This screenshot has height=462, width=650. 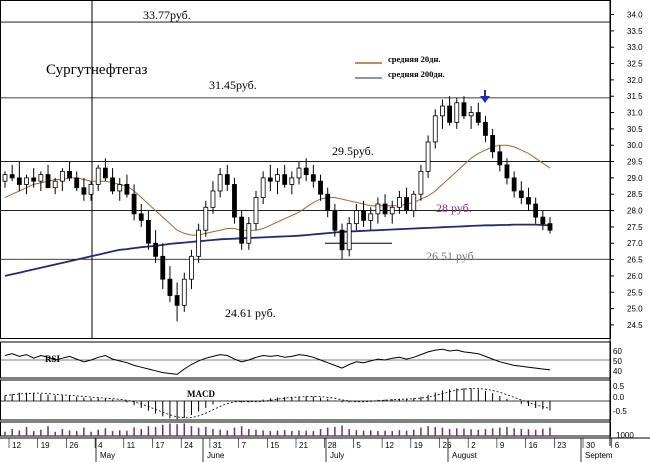 What do you see at coordinates (533, 445) in the screenshot?
I see `x-day-label: 16` at bounding box center [533, 445].